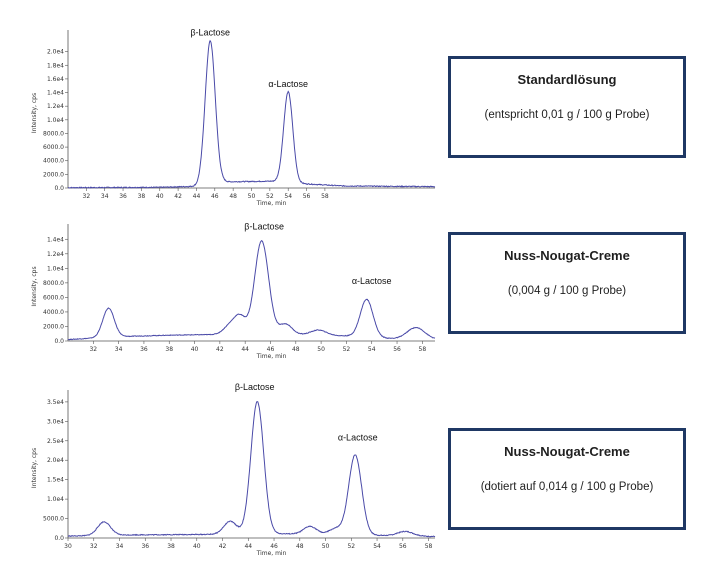  Describe the element at coordinates (55, 65) in the screenshot. I see `y-tick-label: 1.8e4` at that location.